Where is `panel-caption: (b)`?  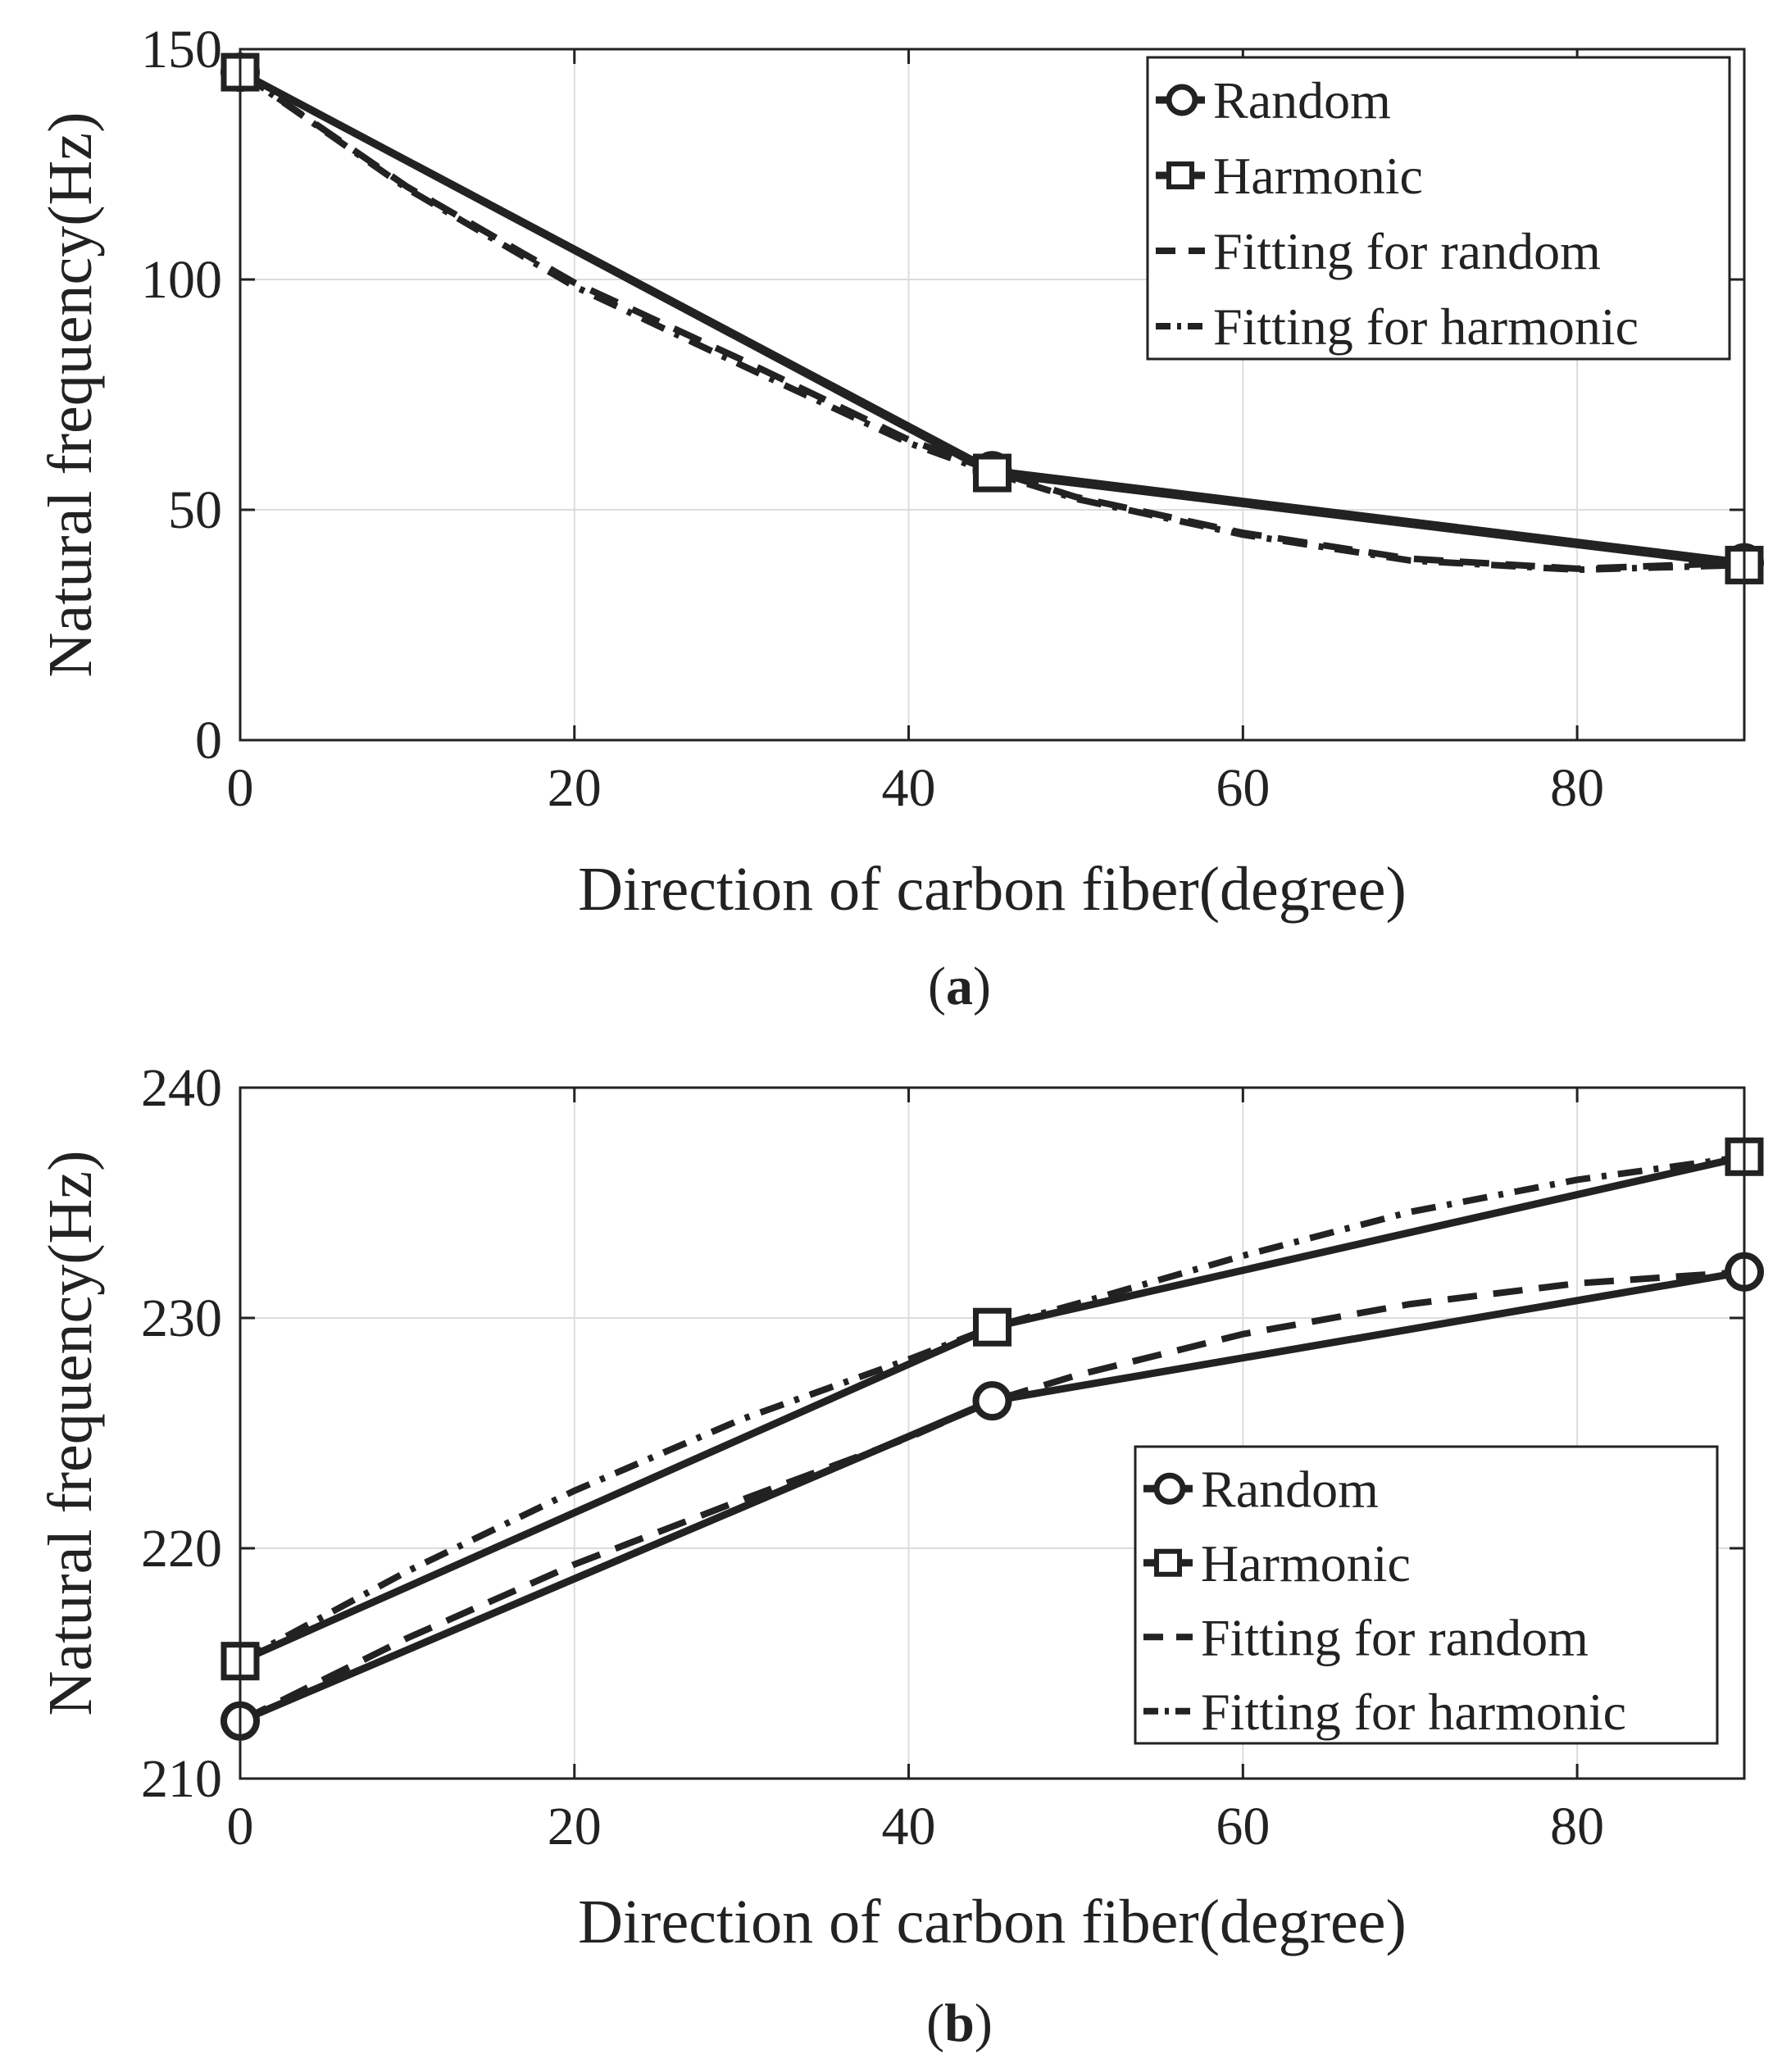 panel-caption: (b) is located at coordinates (960, 2023).